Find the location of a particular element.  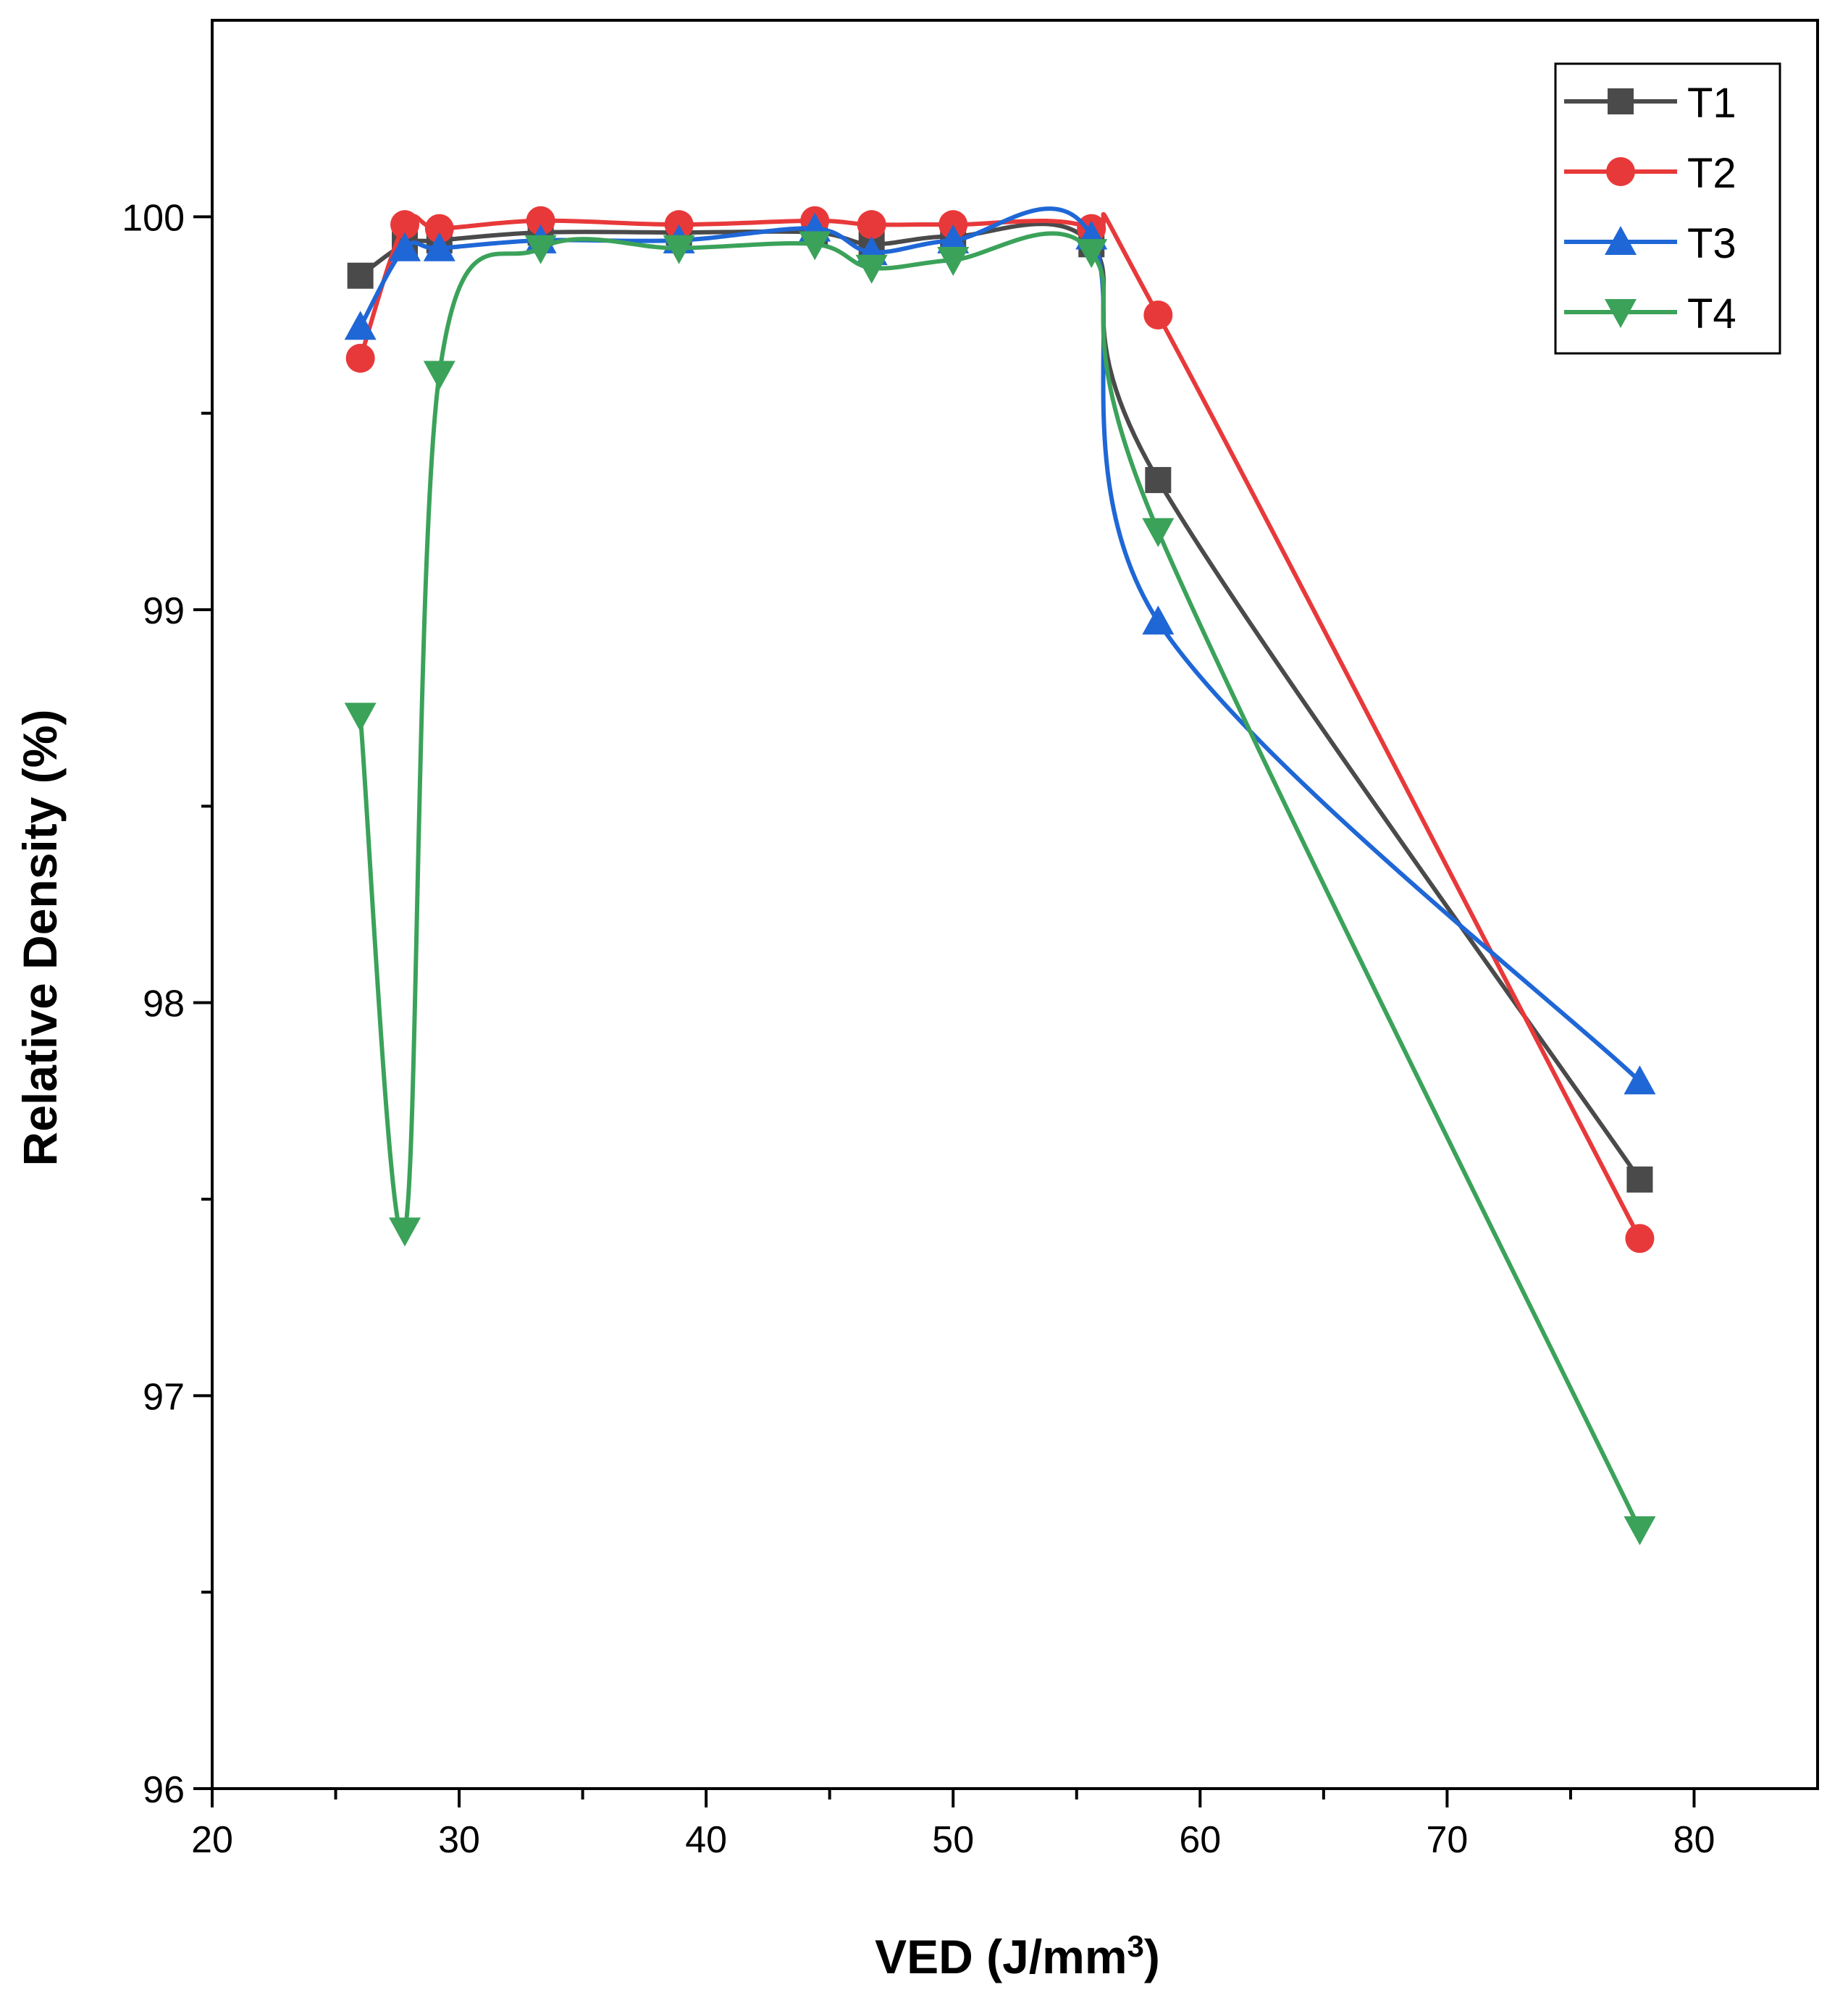

x-axis-title-superscript: 3 is located at coordinates (1135, 1946).